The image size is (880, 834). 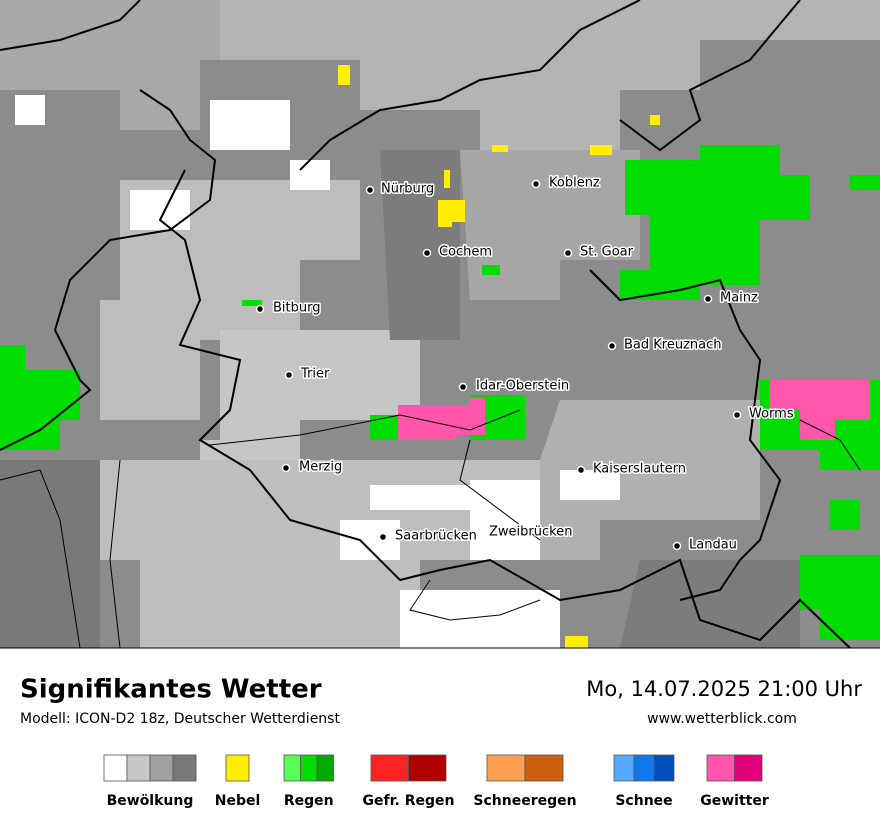 I want to click on datetime: Mo, 14.07.2025 21:00 Uhr, so click(x=724, y=689).